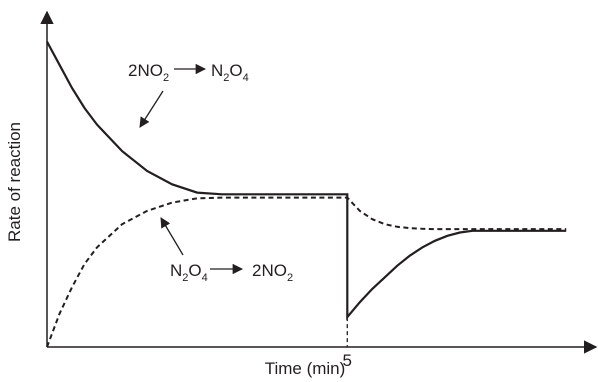 The height and width of the screenshot is (382, 598). I want to click on forward-pointer-arrow, so click(151, 109).